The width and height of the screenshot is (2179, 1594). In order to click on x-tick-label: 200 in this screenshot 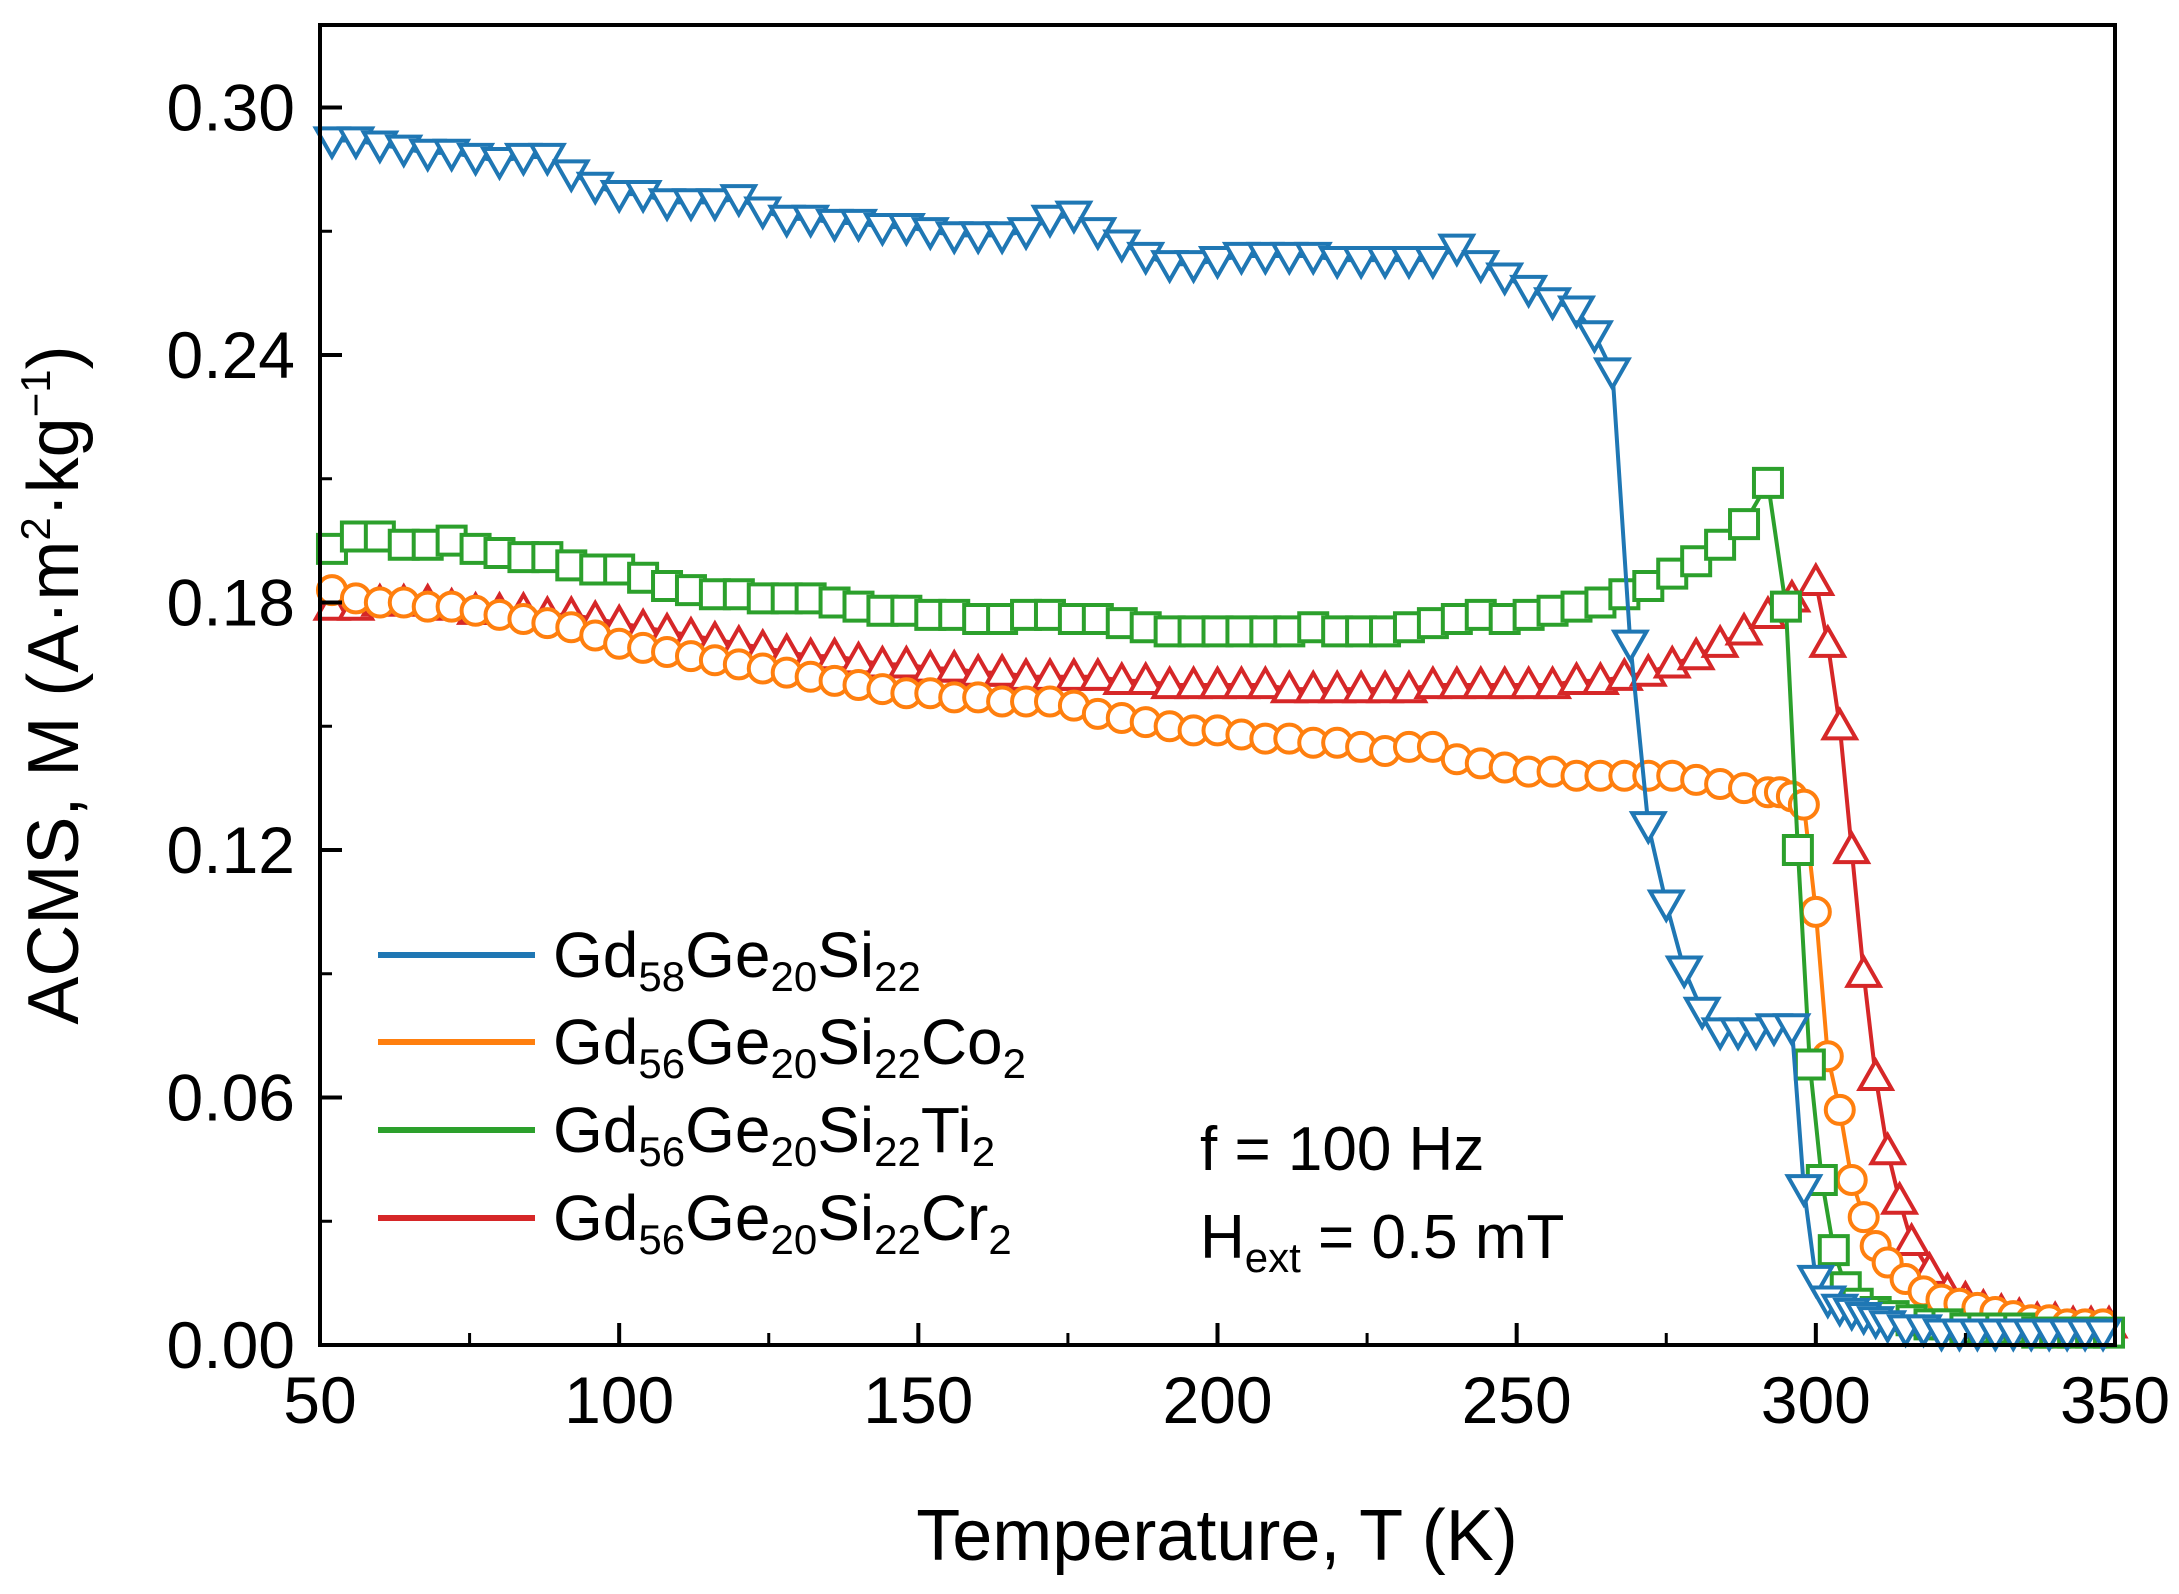, I will do `click(1217, 1400)`.